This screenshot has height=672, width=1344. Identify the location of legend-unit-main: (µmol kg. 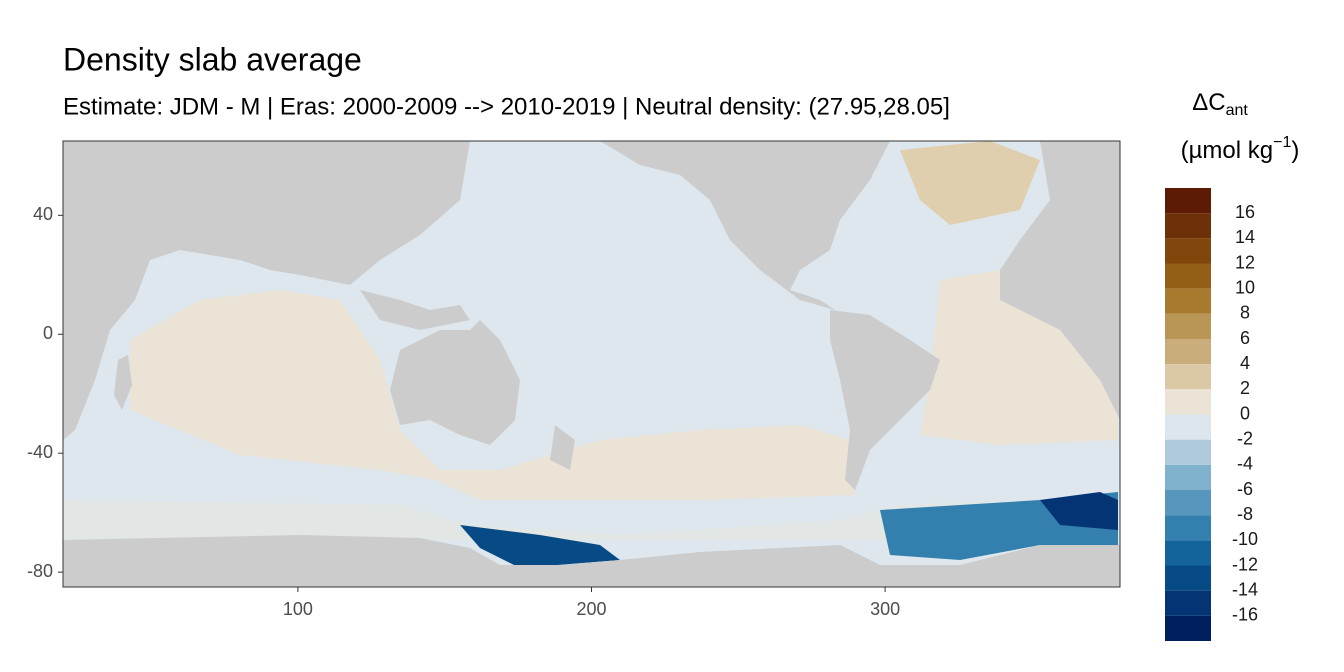
(1227, 150).